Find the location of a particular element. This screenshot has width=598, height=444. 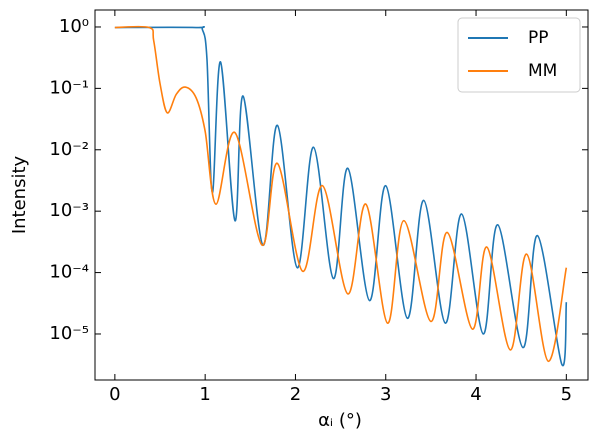

legend-box is located at coordinates (519, 55).